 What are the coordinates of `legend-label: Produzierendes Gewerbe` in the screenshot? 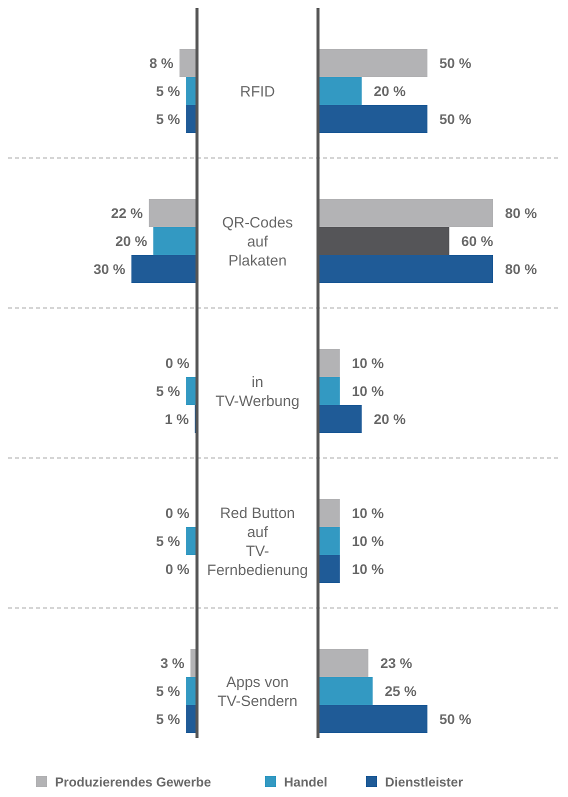 It's located at (133, 782).